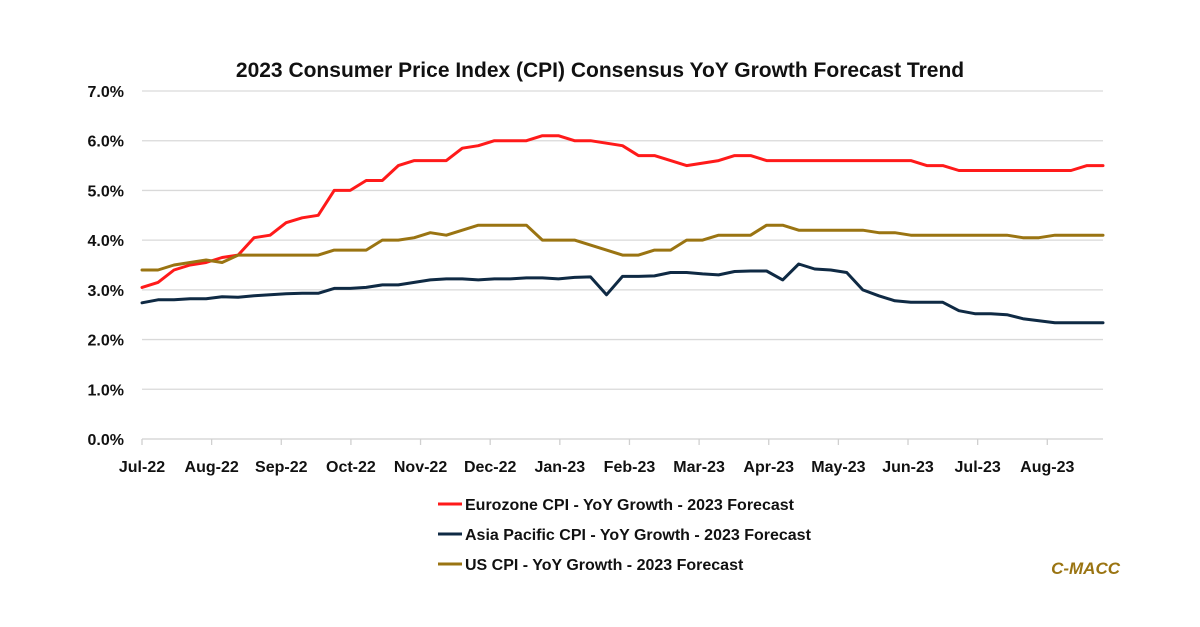 The height and width of the screenshot is (627, 1200). Describe the element at coordinates (838, 467) in the screenshot. I see `x-tick-label: May-23` at that location.